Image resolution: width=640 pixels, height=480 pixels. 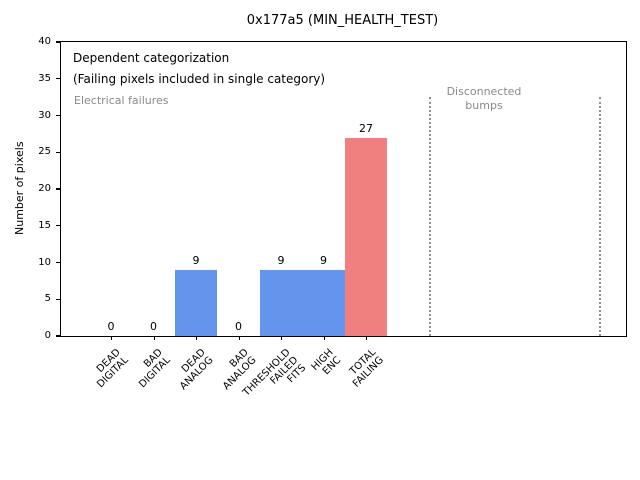 What do you see at coordinates (44, 188) in the screenshot?
I see `y-tick-label: 20` at bounding box center [44, 188].